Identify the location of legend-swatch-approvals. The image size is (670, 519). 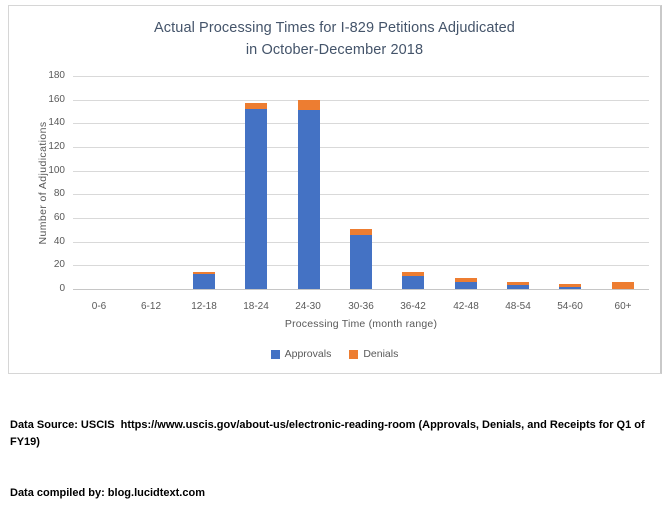
(275, 354).